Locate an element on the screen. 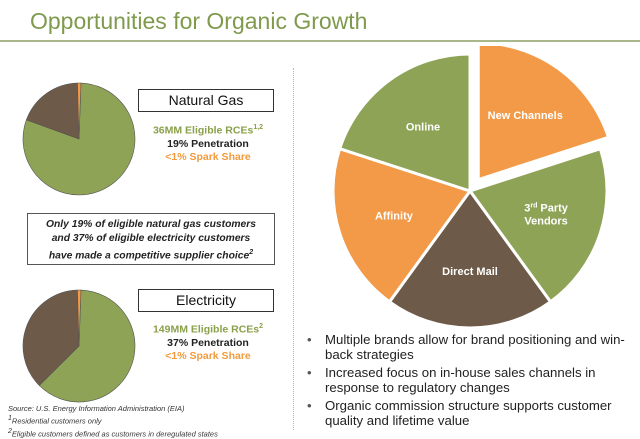  sales-channels-label-0: New Channels is located at coordinates (525, 116).